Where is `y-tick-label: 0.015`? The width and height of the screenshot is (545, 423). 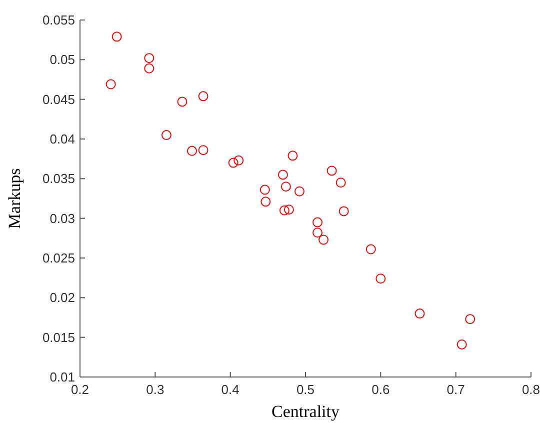 y-tick-label: 0.015 is located at coordinates (58, 337).